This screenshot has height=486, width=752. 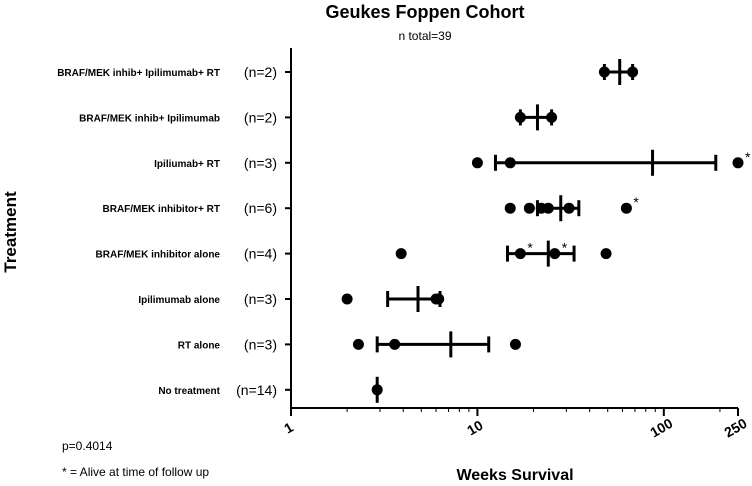 I want to click on x-tick-label: 1, so click(x=288, y=428).